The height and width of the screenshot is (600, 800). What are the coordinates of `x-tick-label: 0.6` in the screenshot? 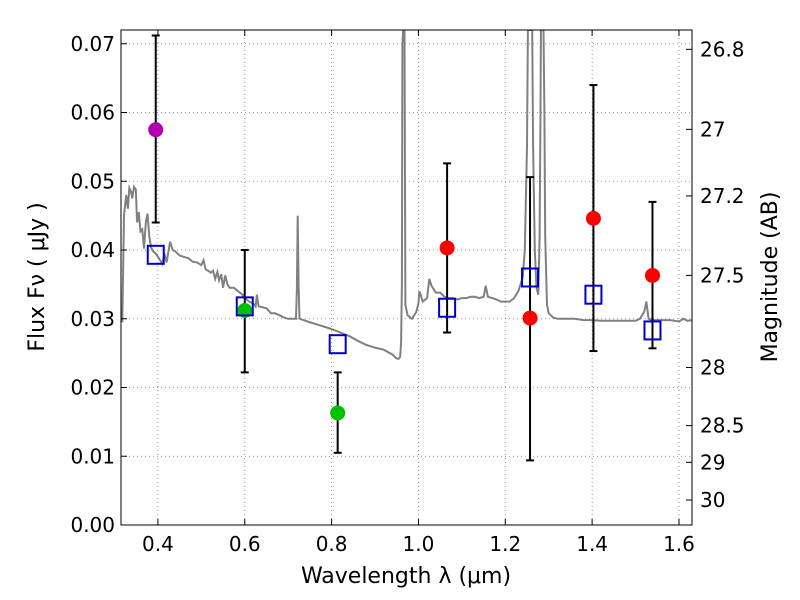 It's located at (245, 544).